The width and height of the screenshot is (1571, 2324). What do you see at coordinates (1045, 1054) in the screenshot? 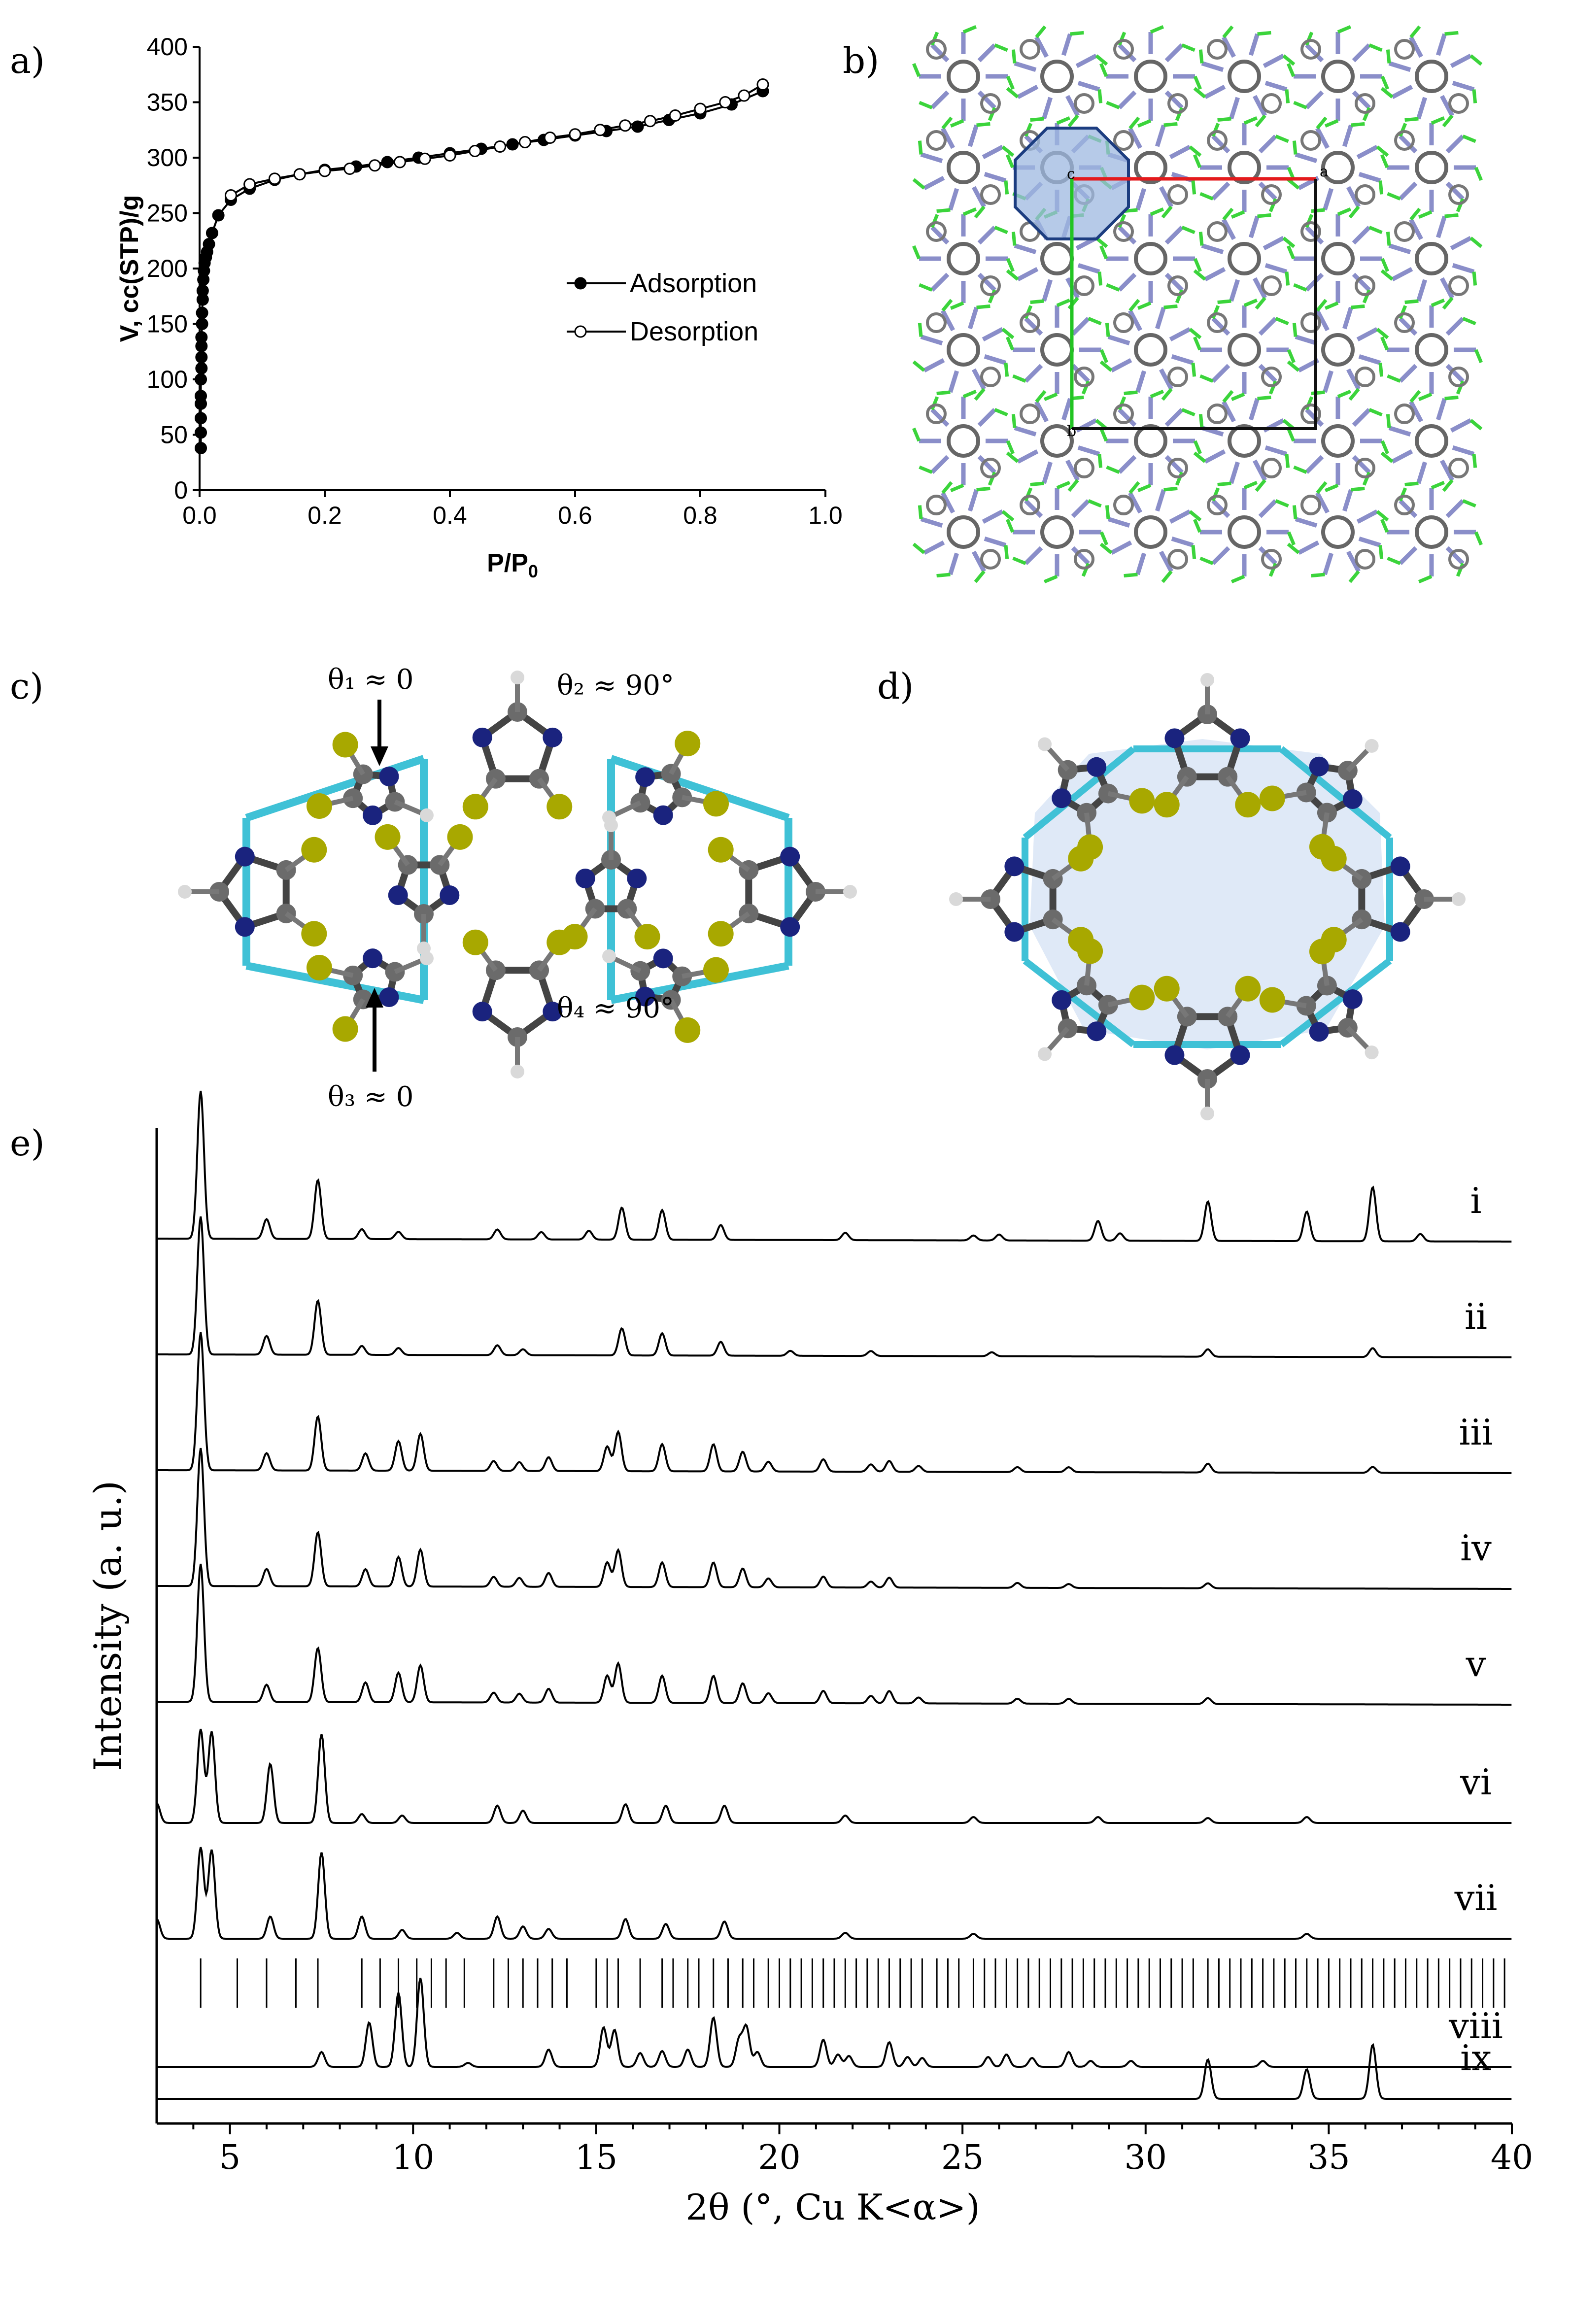
I see `hydrogen-atom` at bounding box center [1045, 1054].